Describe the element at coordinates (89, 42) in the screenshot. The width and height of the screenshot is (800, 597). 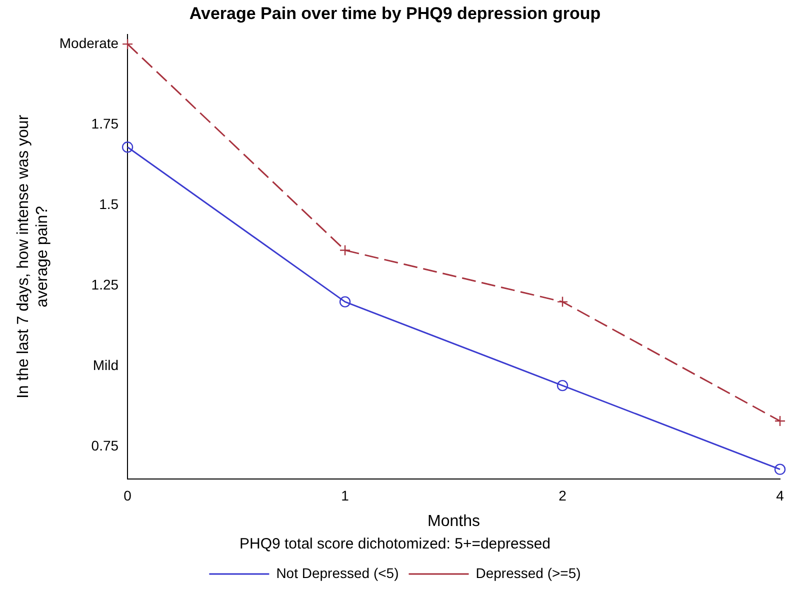
I see `y-tick-label: Moderate` at that location.